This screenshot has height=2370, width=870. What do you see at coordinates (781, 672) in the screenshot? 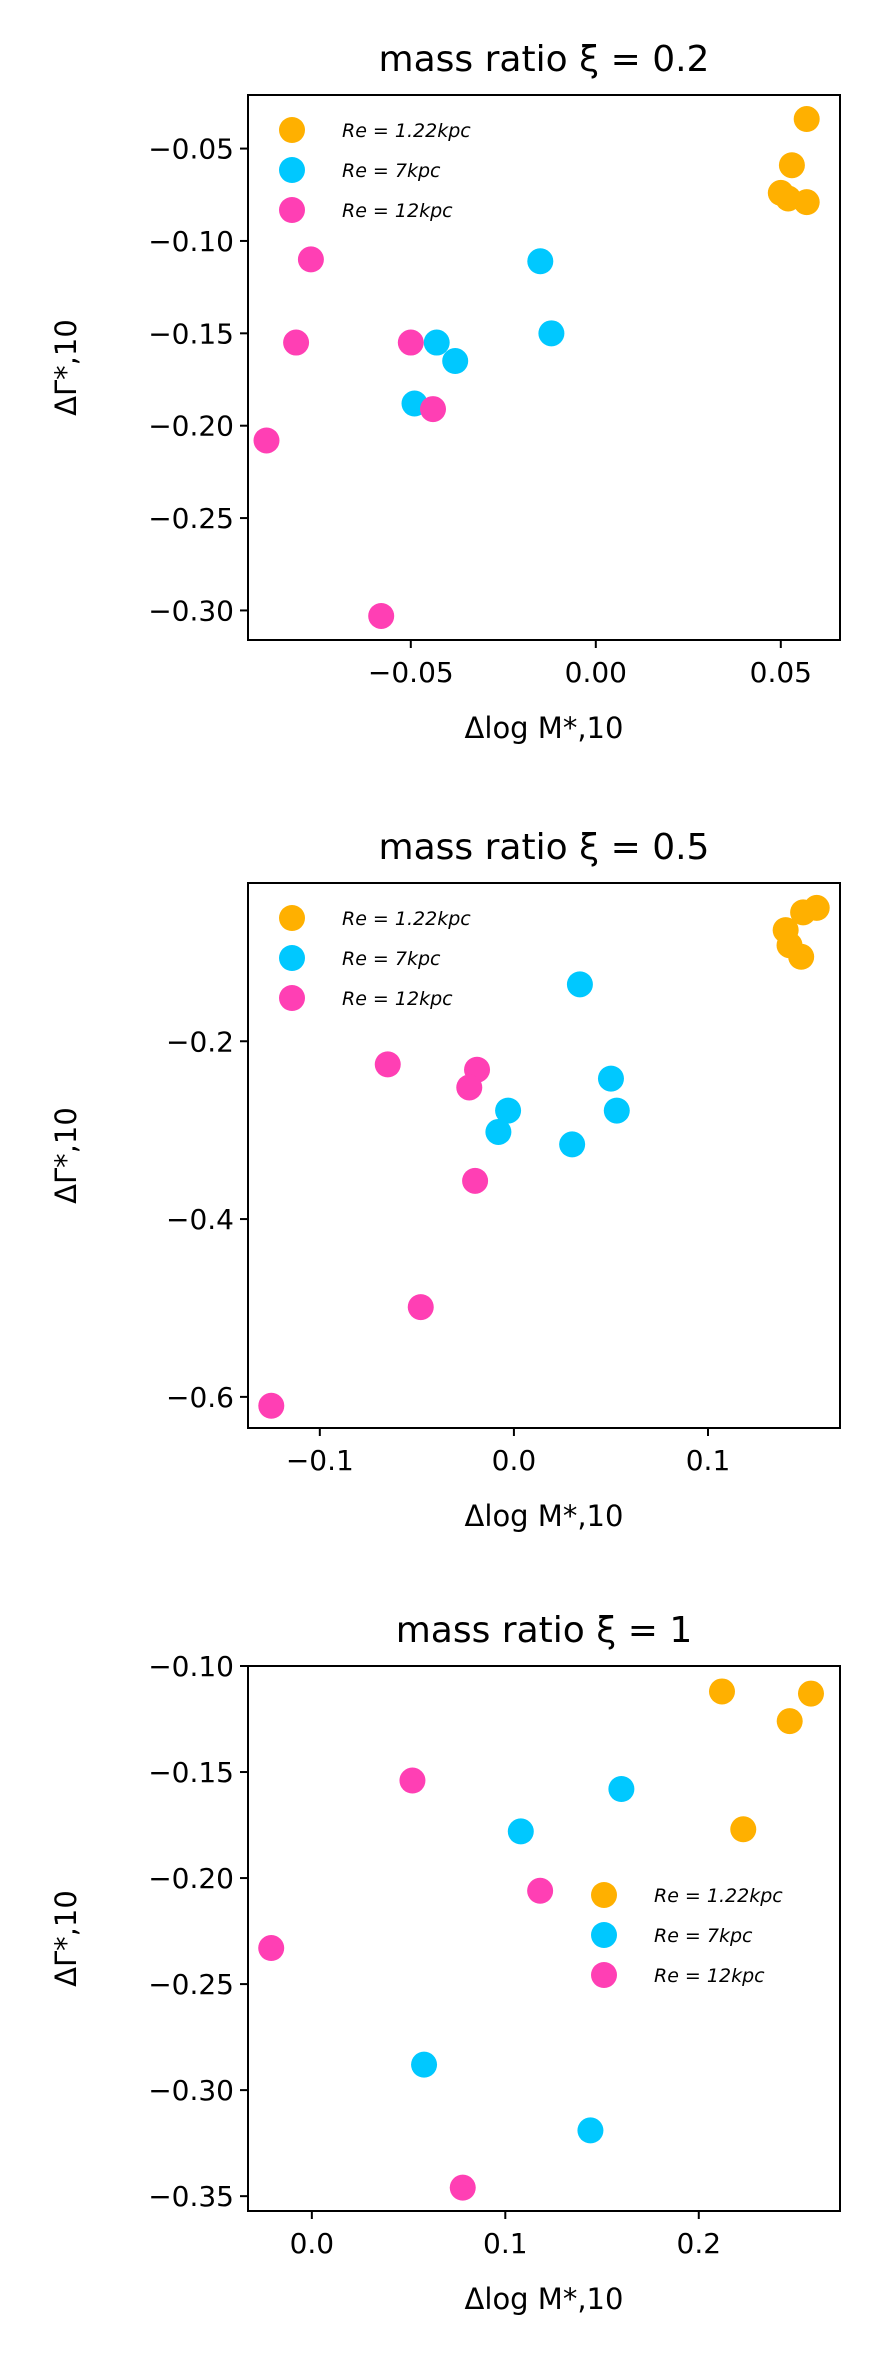
I see `x-tick-label: 0.05` at bounding box center [781, 672].